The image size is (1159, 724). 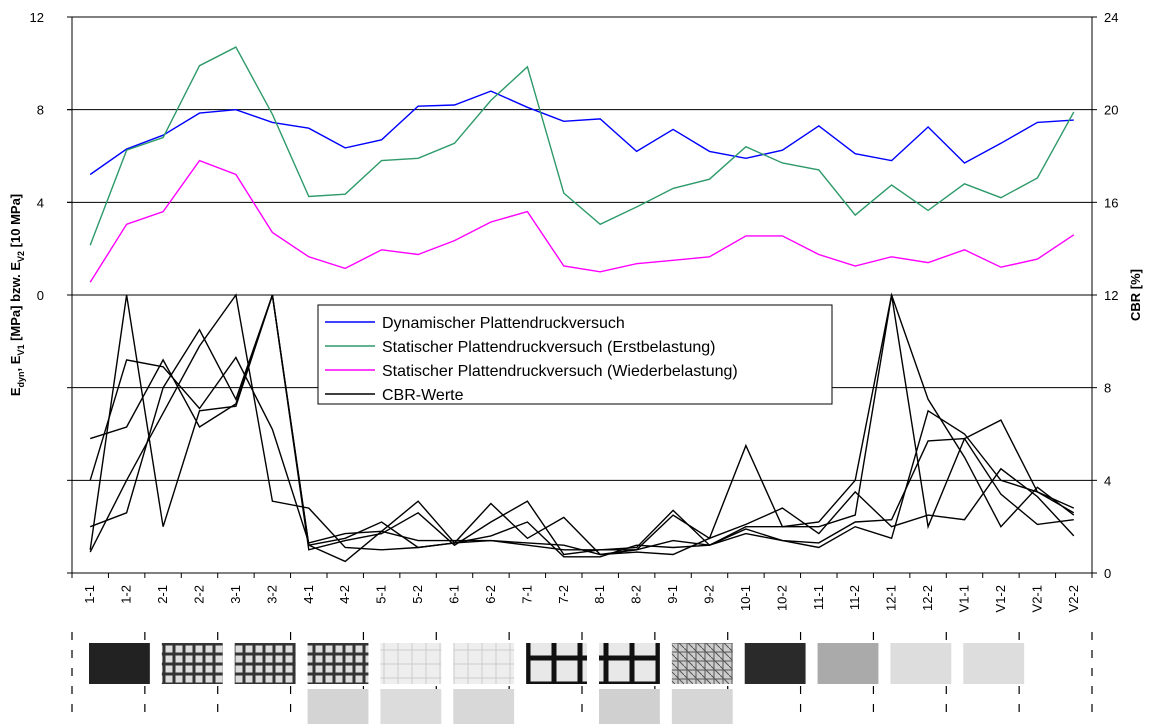 I want to click on x-tick-label: 8-2, so click(x=636, y=594).